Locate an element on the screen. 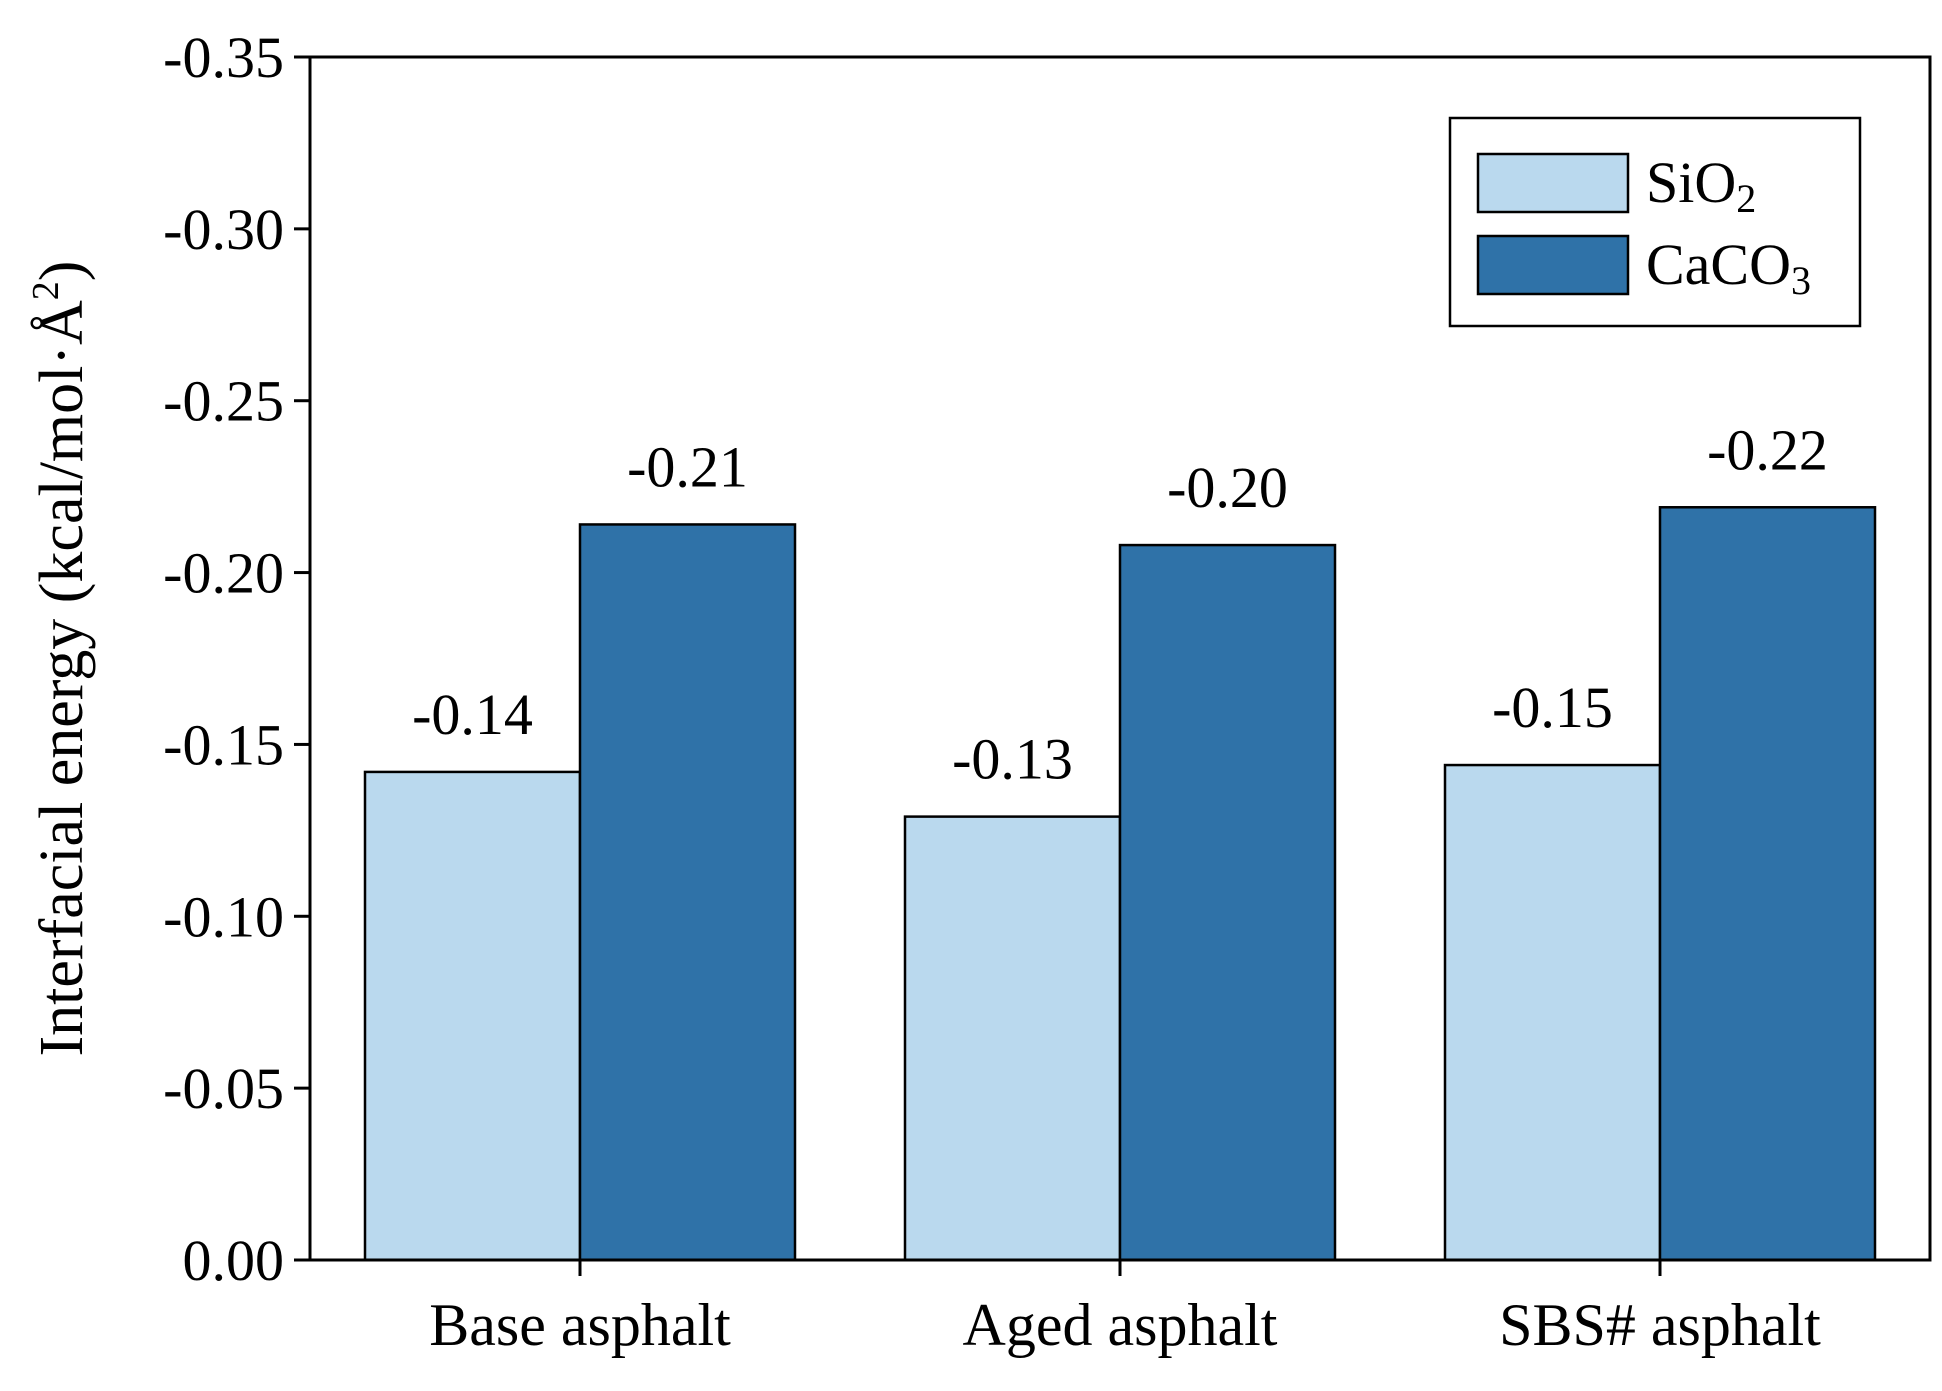  legend-label-caco3-sub: 3 is located at coordinates (1801, 280).